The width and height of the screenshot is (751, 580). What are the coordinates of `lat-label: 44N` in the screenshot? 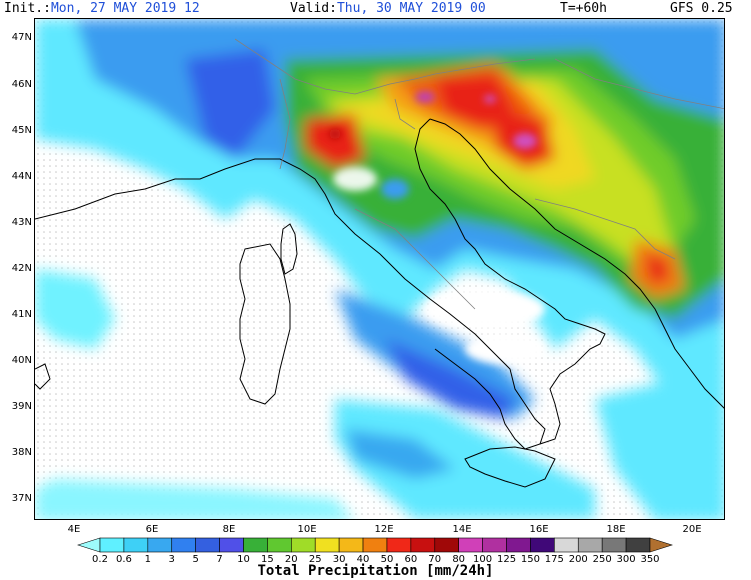 It's located at (21, 176).